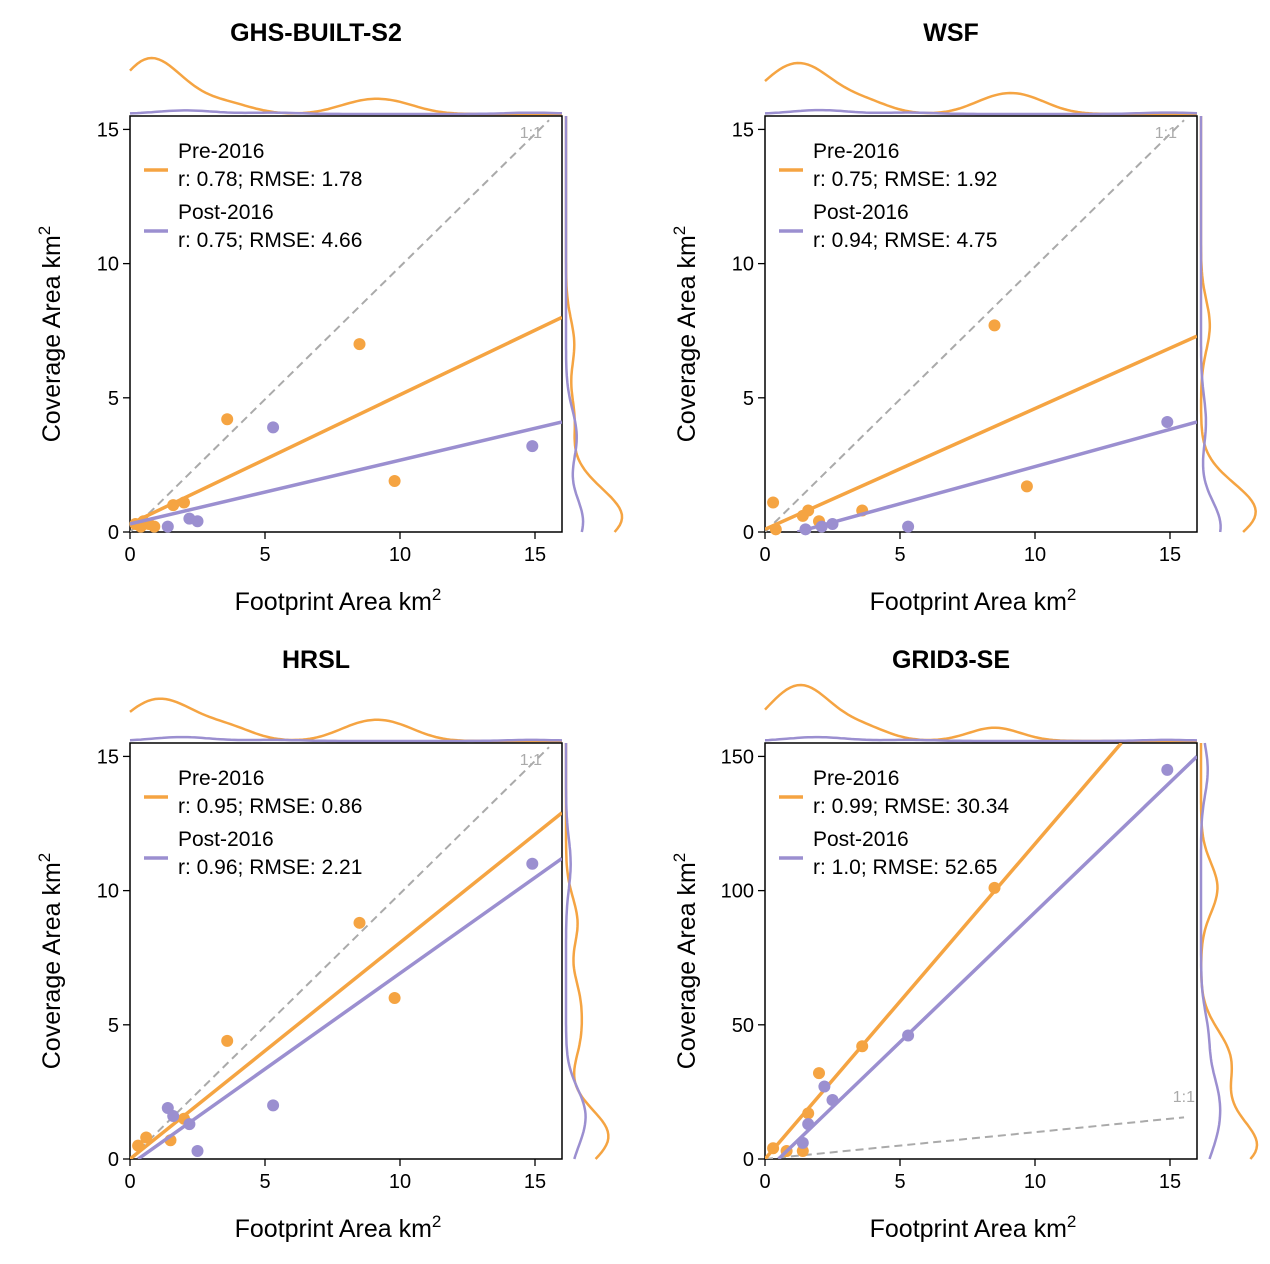 The height and width of the screenshot is (1264, 1270). Describe the element at coordinates (951, 660) in the screenshot. I see `panel-title: GRID3-SE` at that location.